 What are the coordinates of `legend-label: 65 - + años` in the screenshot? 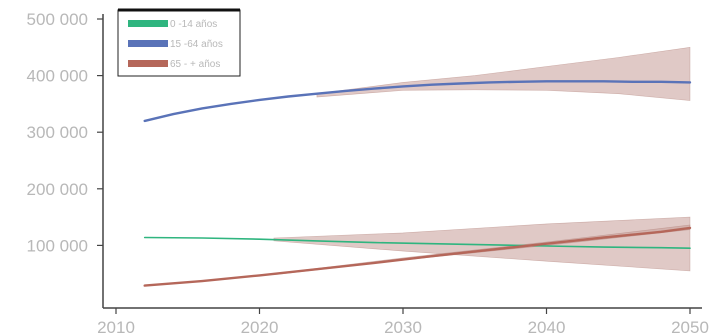 It's located at (195, 64).